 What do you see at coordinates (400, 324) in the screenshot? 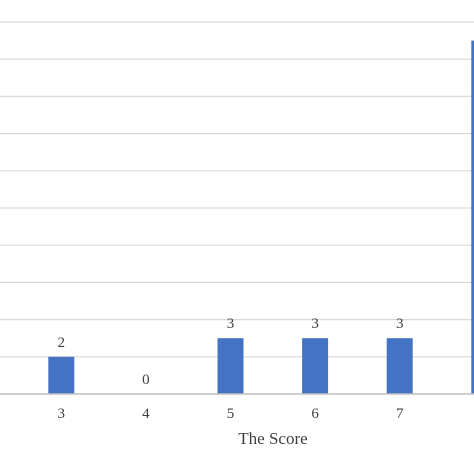
I see `data-label-7: 3` at bounding box center [400, 324].